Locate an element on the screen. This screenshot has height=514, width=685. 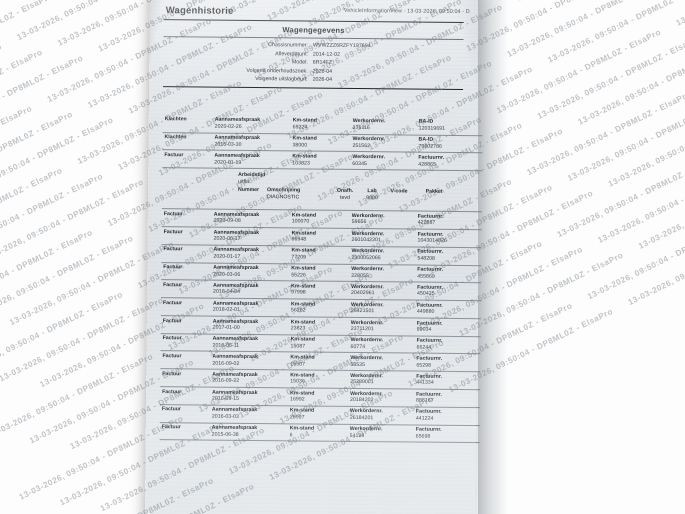
workorder-number: 26421501 is located at coordinates (362, 311).